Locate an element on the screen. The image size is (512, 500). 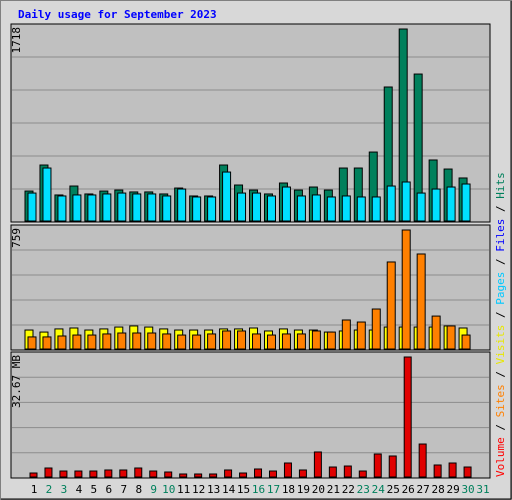
x-tick-label: 10 is located at coordinates (168, 489).